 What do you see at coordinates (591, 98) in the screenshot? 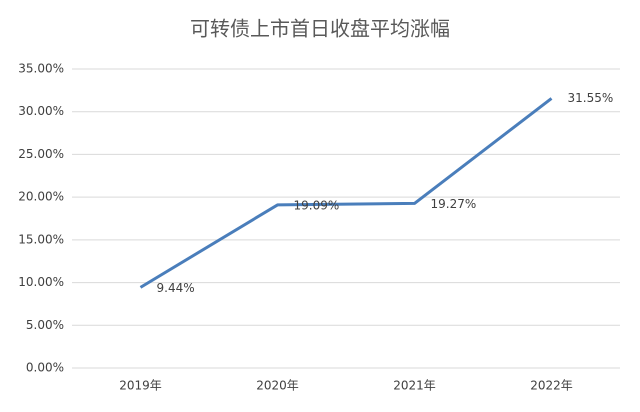
I see `data-label: 31.55%` at bounding box center [591, 98].